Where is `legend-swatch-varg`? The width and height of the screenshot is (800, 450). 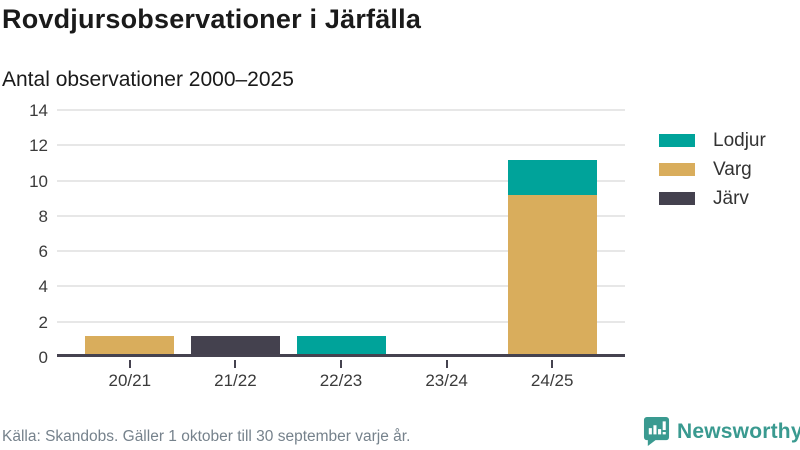 legend-swatch-varg is located at coordinates (677, 169).